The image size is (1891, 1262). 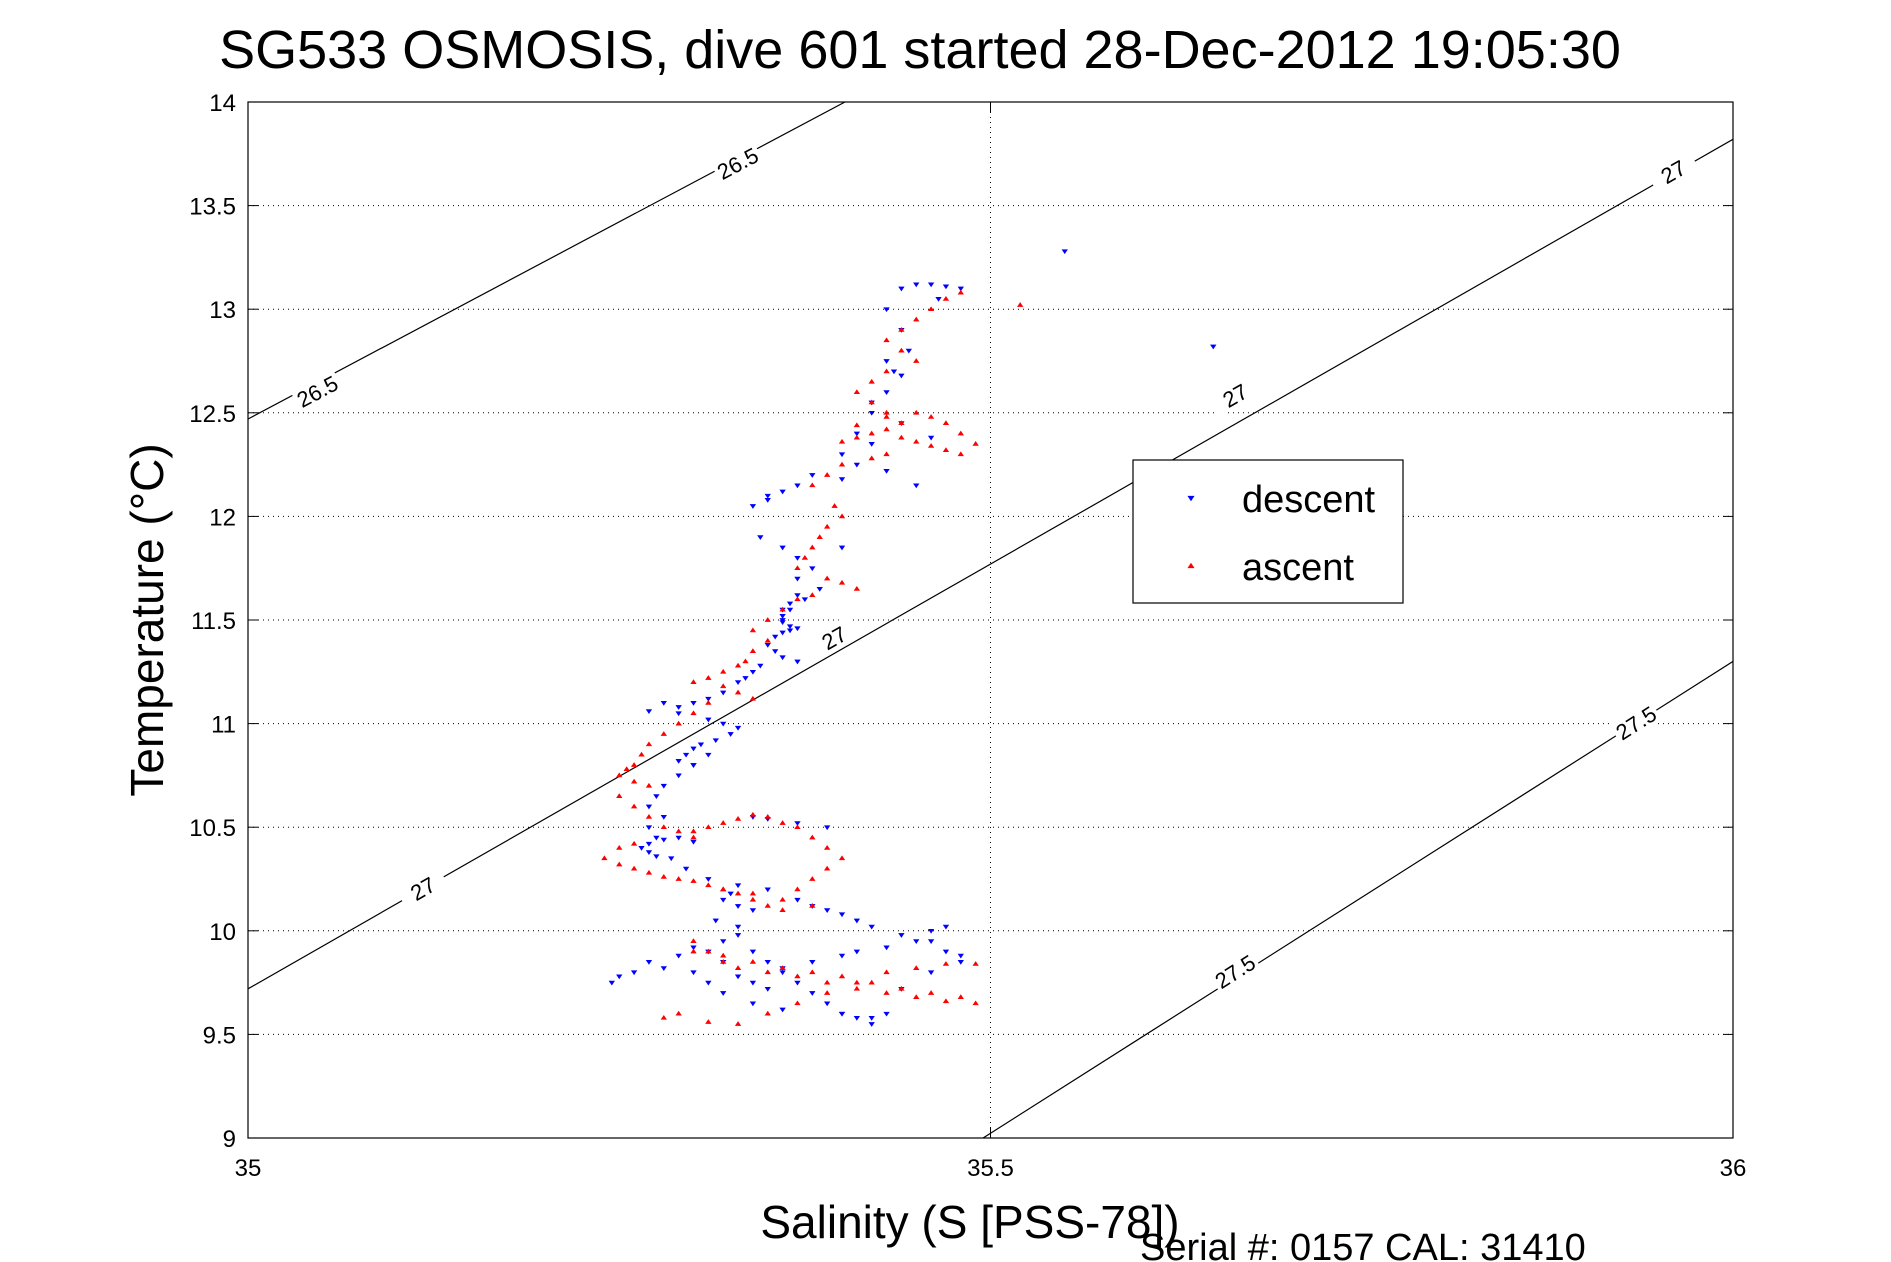 I want to click on y-tick-label: 10.5, so click(x=212, y=828).